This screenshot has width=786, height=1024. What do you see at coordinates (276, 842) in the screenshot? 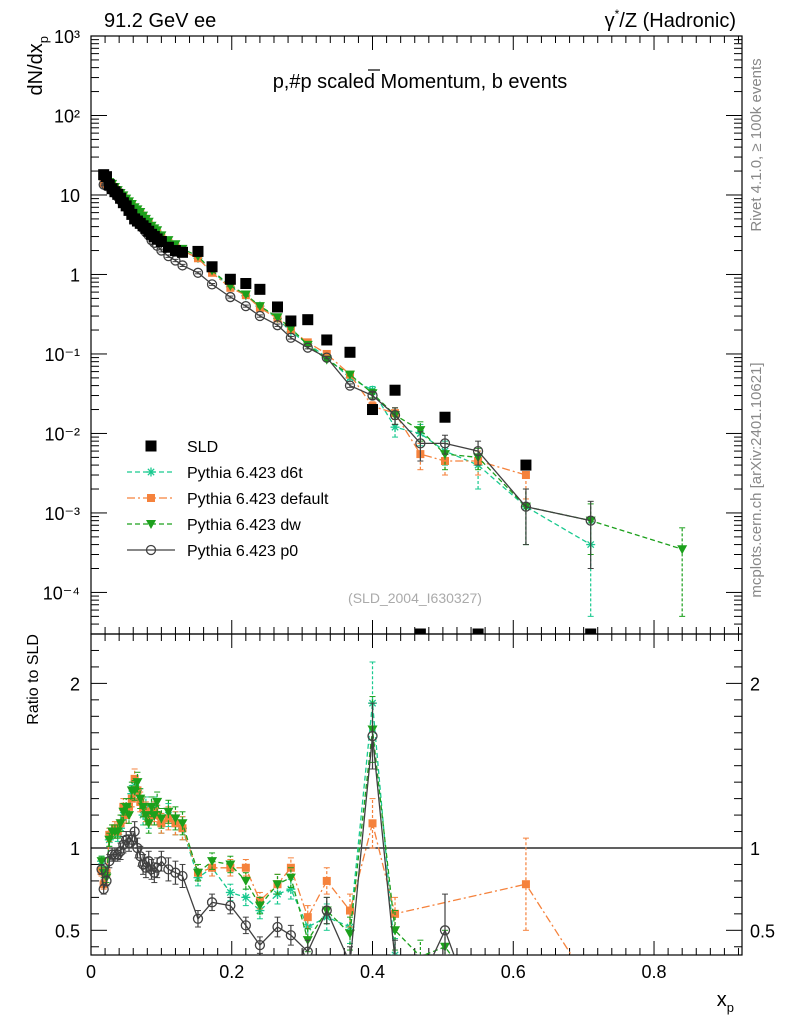
I see `series-line` at bounding box center [276, 842].